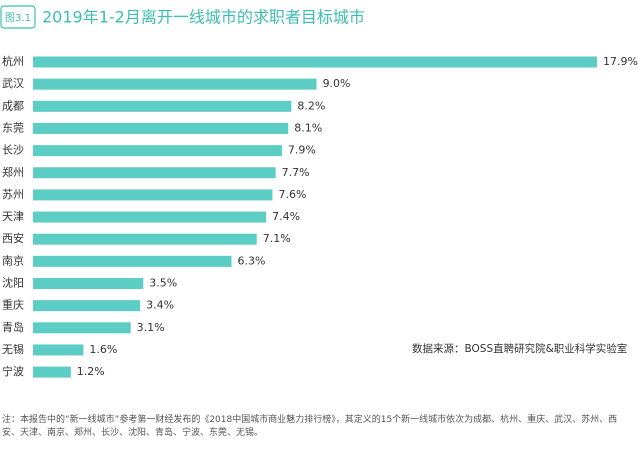  Describe the element at coordinates (252, 260) in the screenshot. I see `value-label: 6.3%` at that location.